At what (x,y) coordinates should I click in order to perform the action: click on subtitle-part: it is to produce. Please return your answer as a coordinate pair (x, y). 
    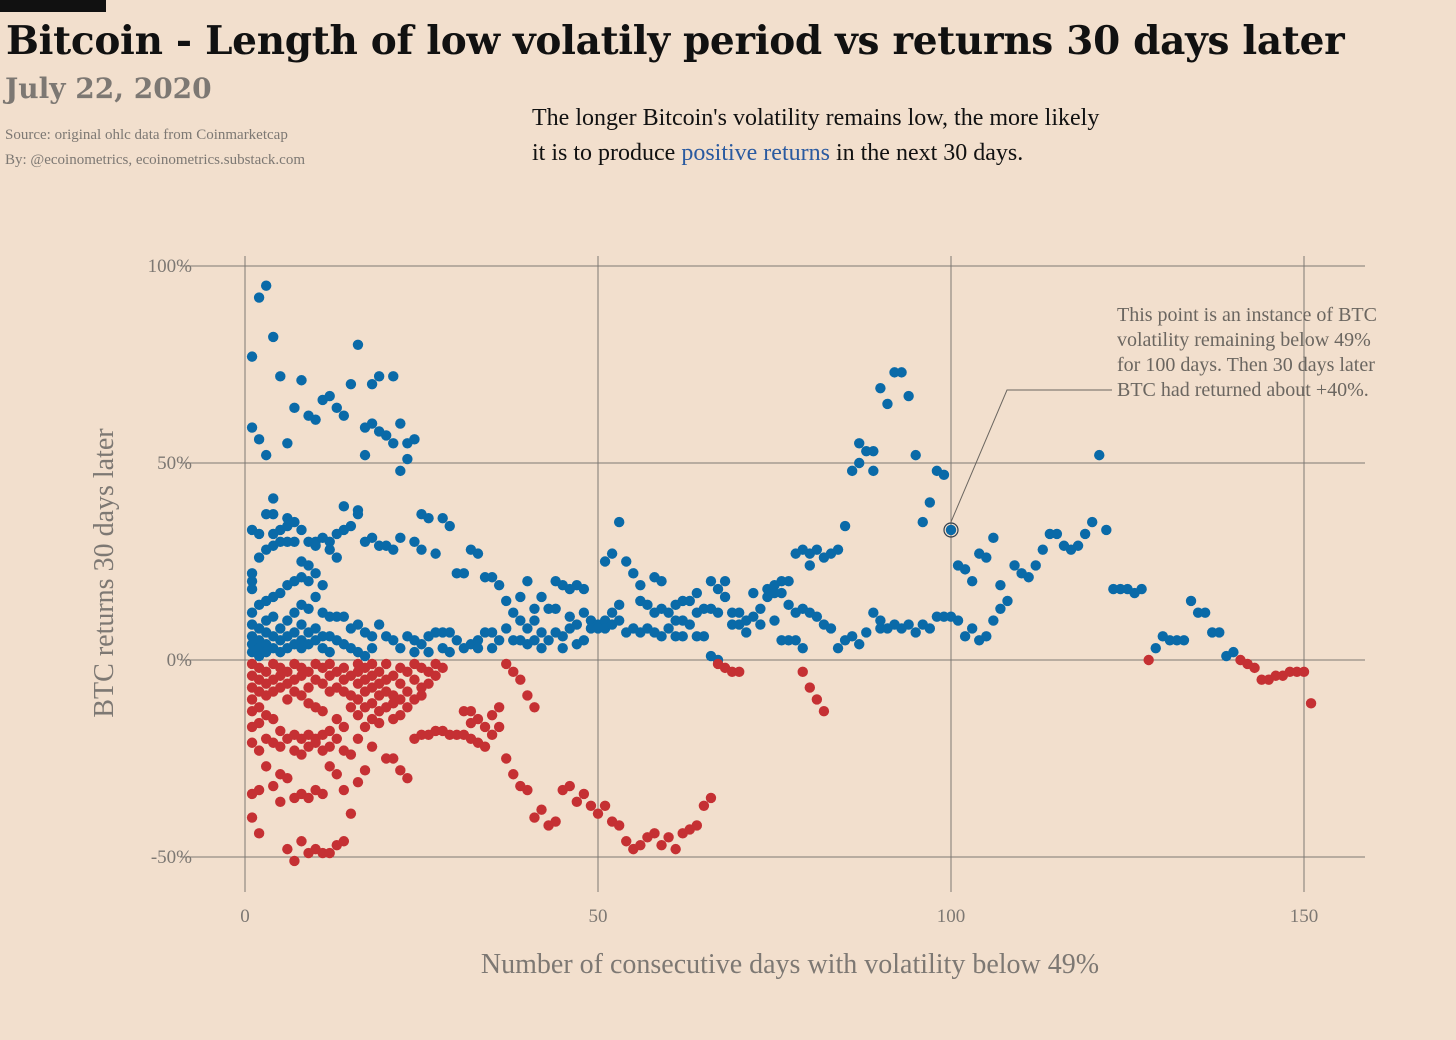
    Looking at the image, I should click on (607, 153).